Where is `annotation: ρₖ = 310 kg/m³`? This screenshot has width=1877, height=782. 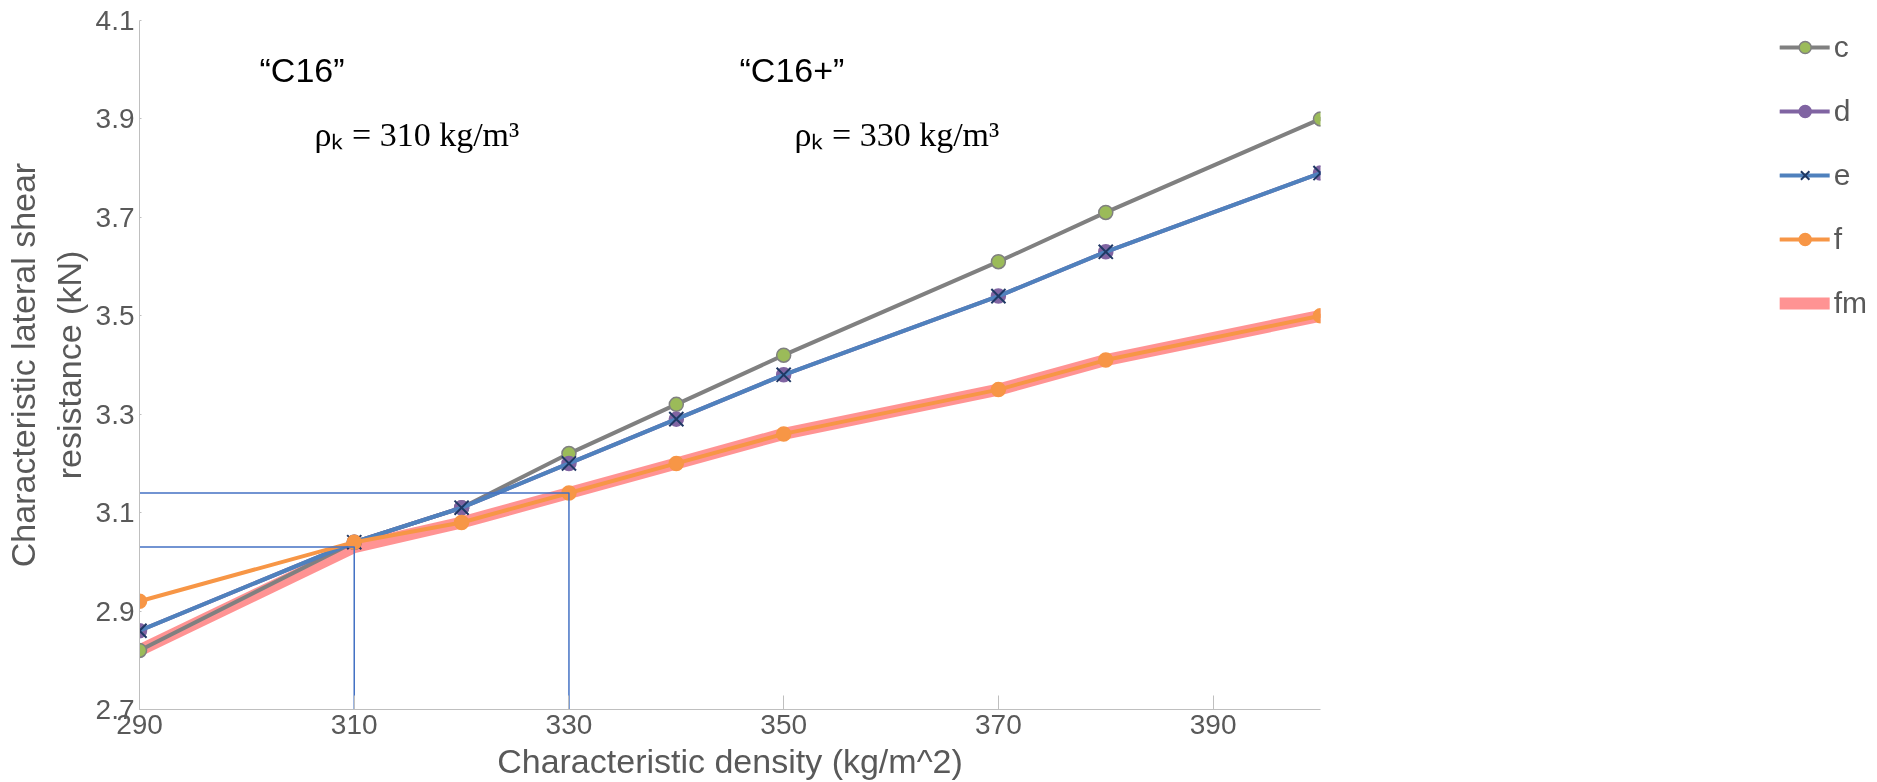 annotation: ρₖ = 310 kg/m³ is located at coordinates (417, 134).